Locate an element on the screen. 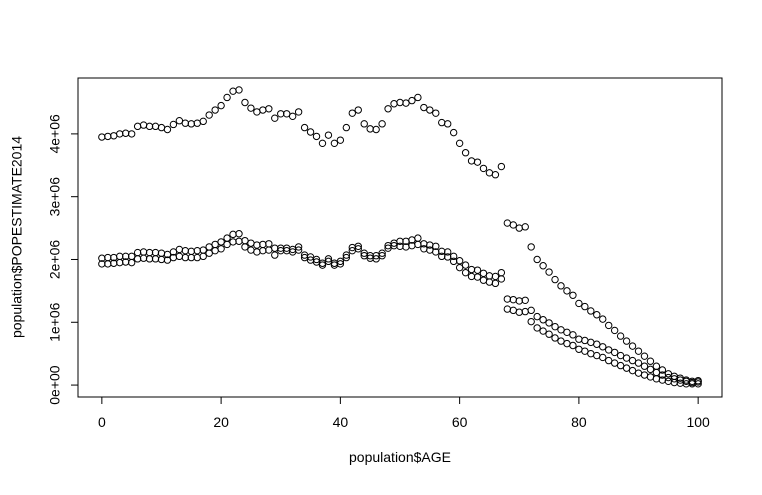 This screenshot has height=495, width=762. y-tick-label: 4e+06 is located at coordinates (55, 134).